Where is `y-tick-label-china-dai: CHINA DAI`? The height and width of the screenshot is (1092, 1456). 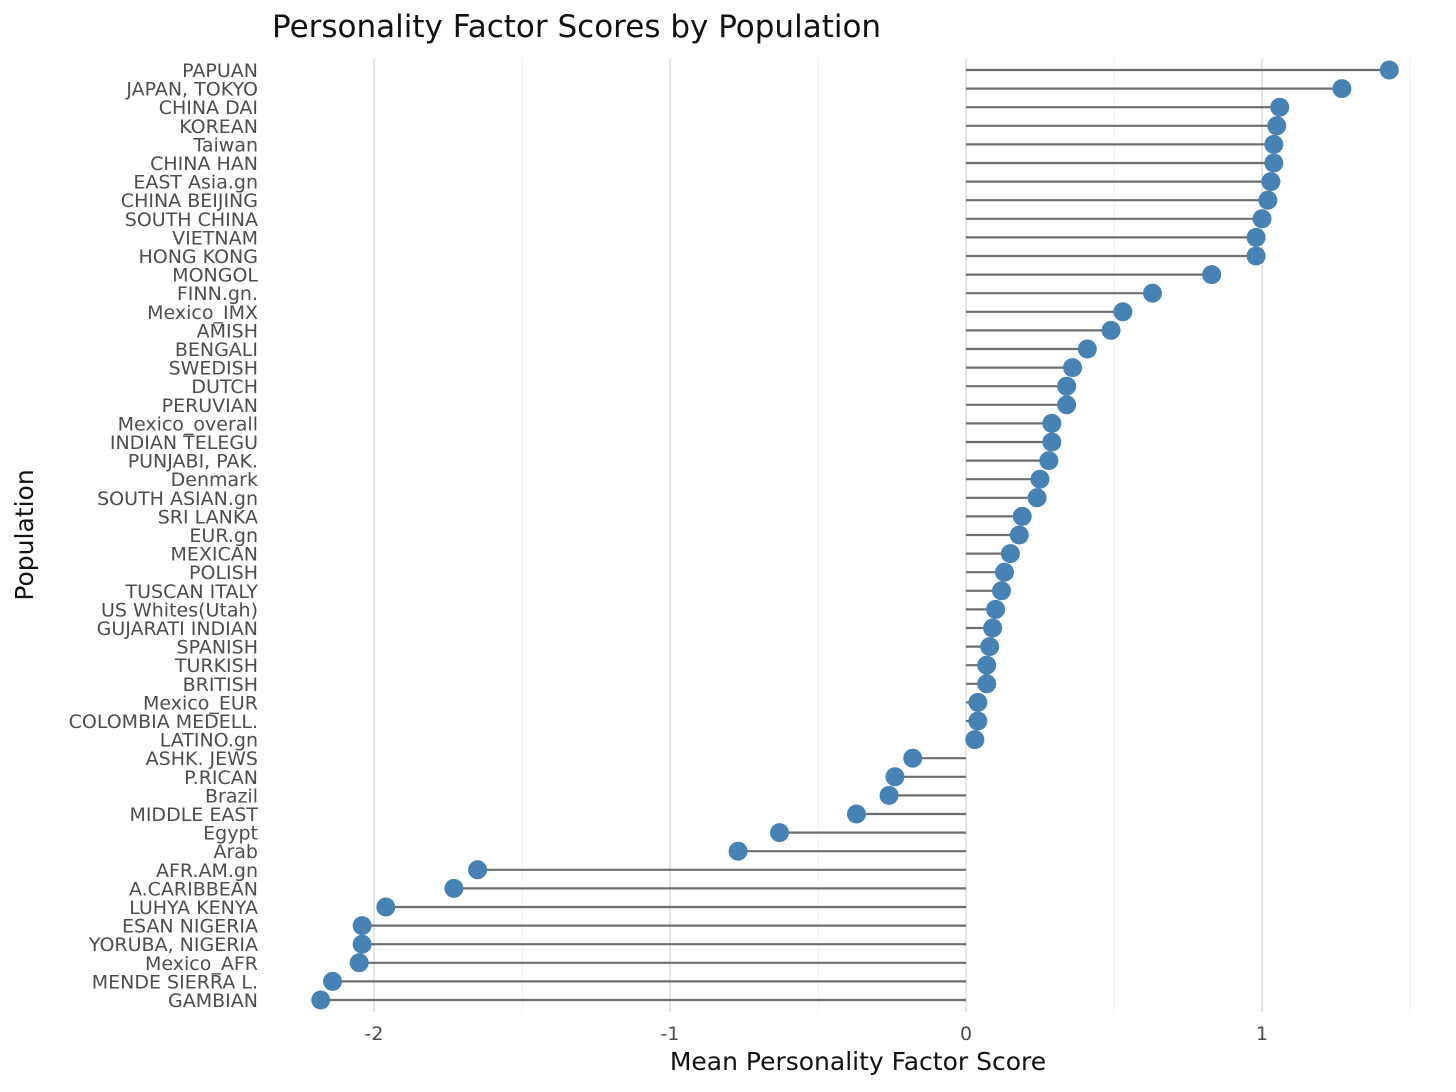
y-tick-label-china-dai: CHINA DAI is located at coordinates (208, 108).